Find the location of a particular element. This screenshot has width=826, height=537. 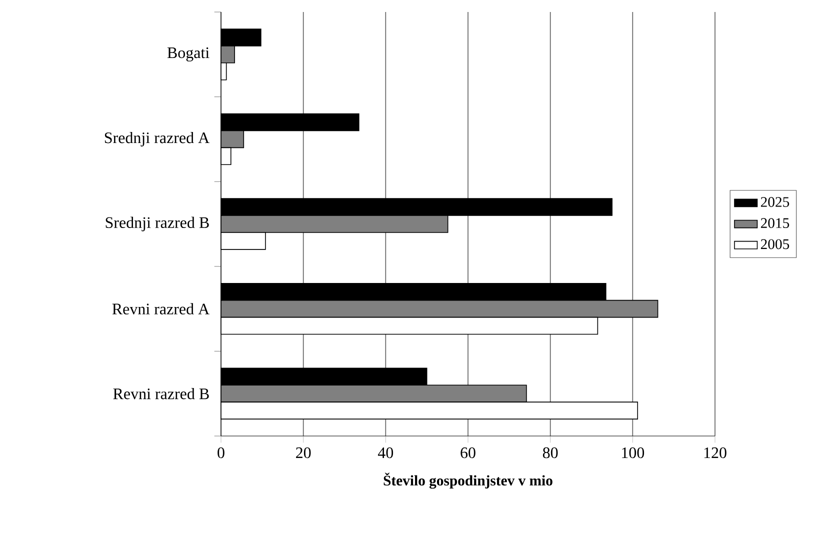

x-tick-label: 20 is located at coordinates (303, 452).